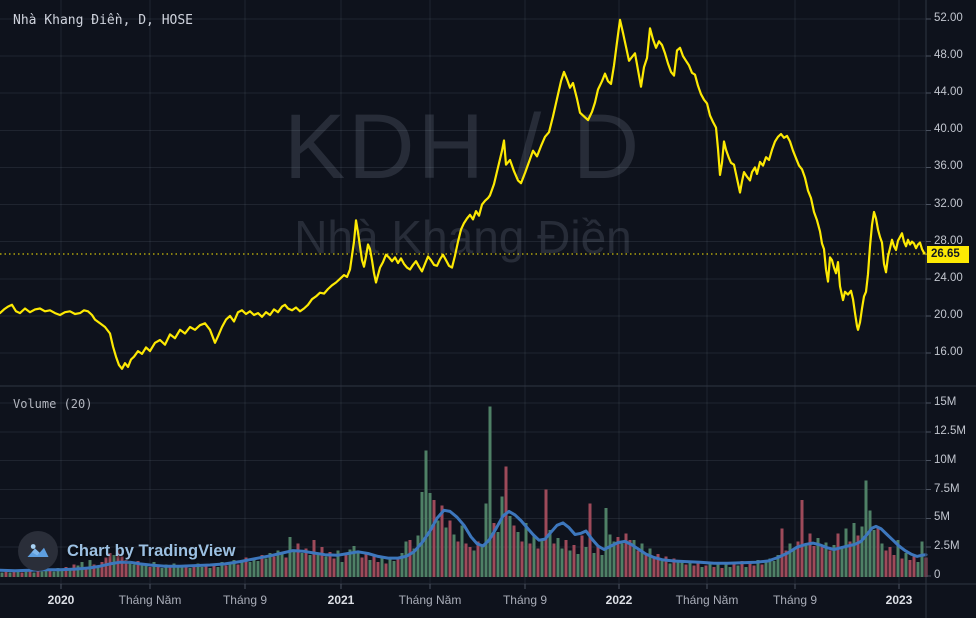  Describe the element at coordinates (53, 404) in the screenshot. I see `volume-indicator-legend: Volume (20)` at that location.